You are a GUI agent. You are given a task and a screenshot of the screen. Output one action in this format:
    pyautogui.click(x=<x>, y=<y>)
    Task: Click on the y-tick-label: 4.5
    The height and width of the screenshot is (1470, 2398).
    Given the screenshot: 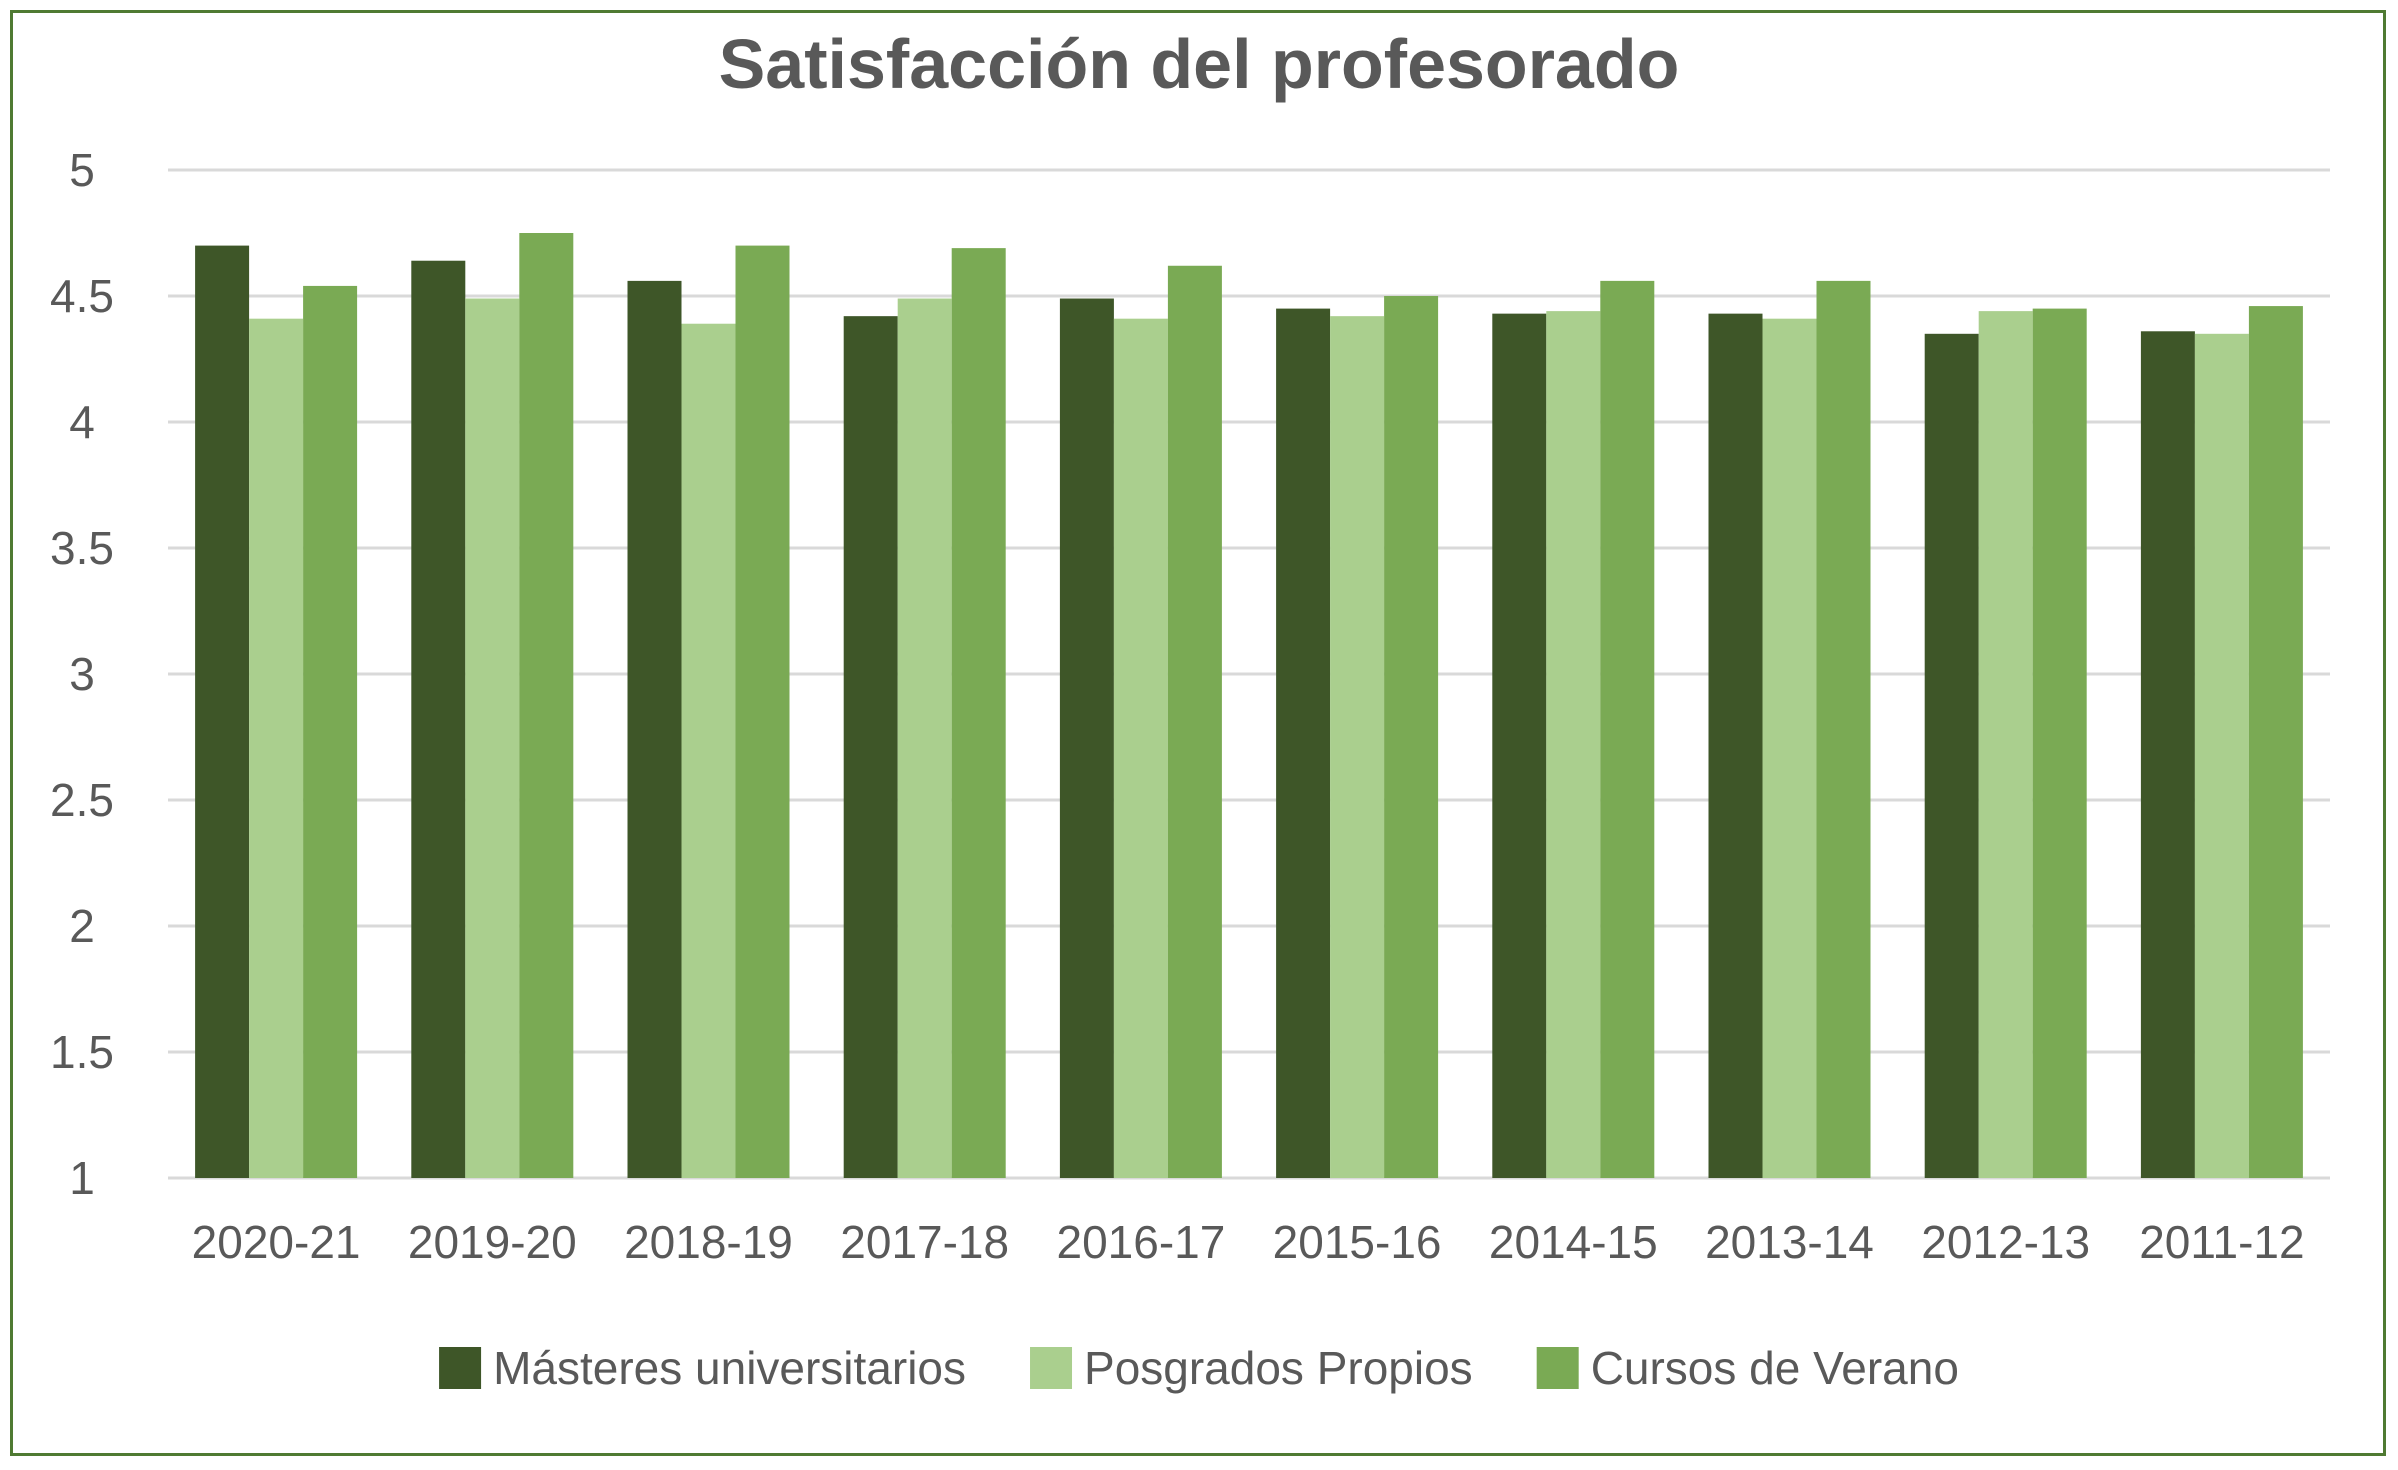 What is the action you would take?
    pyautogui.click(x=82, y=296)
    